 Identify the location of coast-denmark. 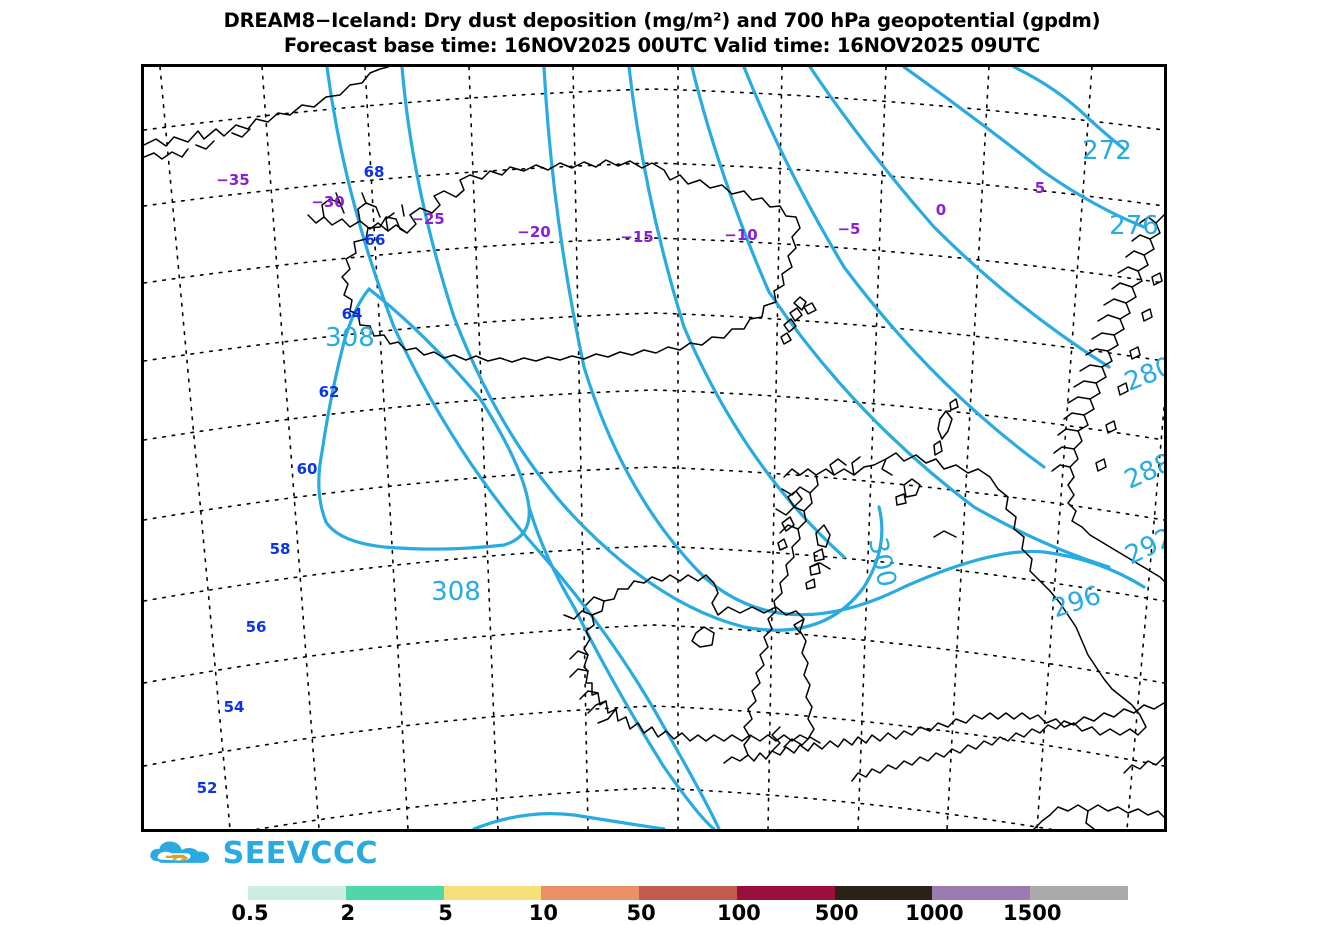
(1106, 811).